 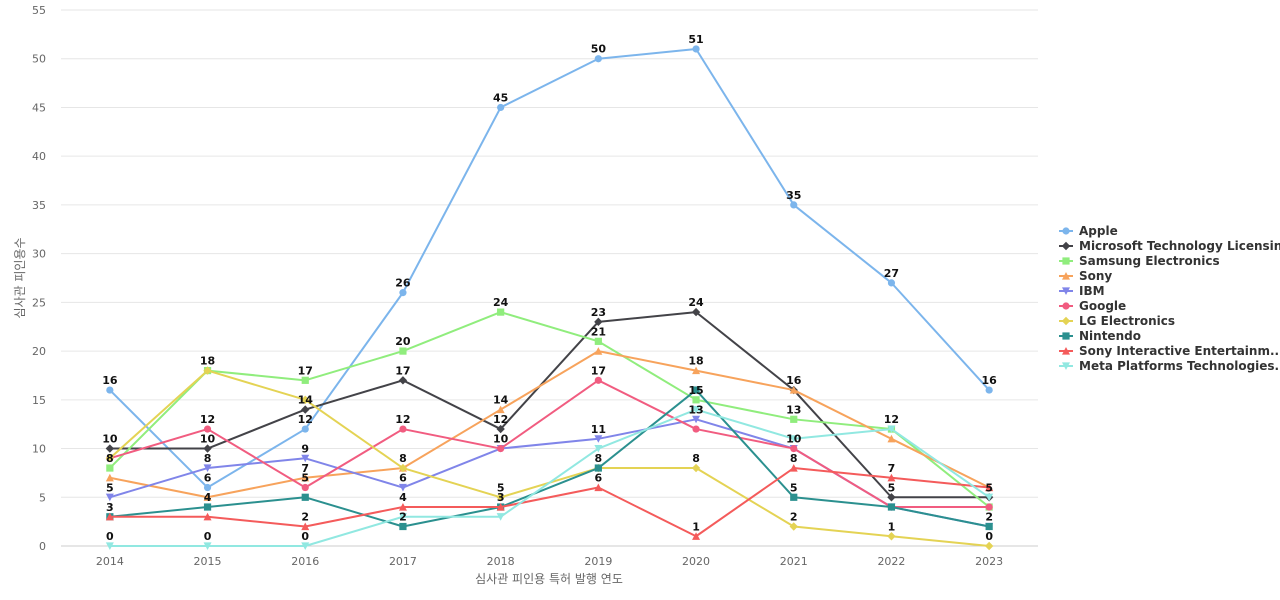 I want to click on y-tick-label: 5, so click(x=42, y=497).